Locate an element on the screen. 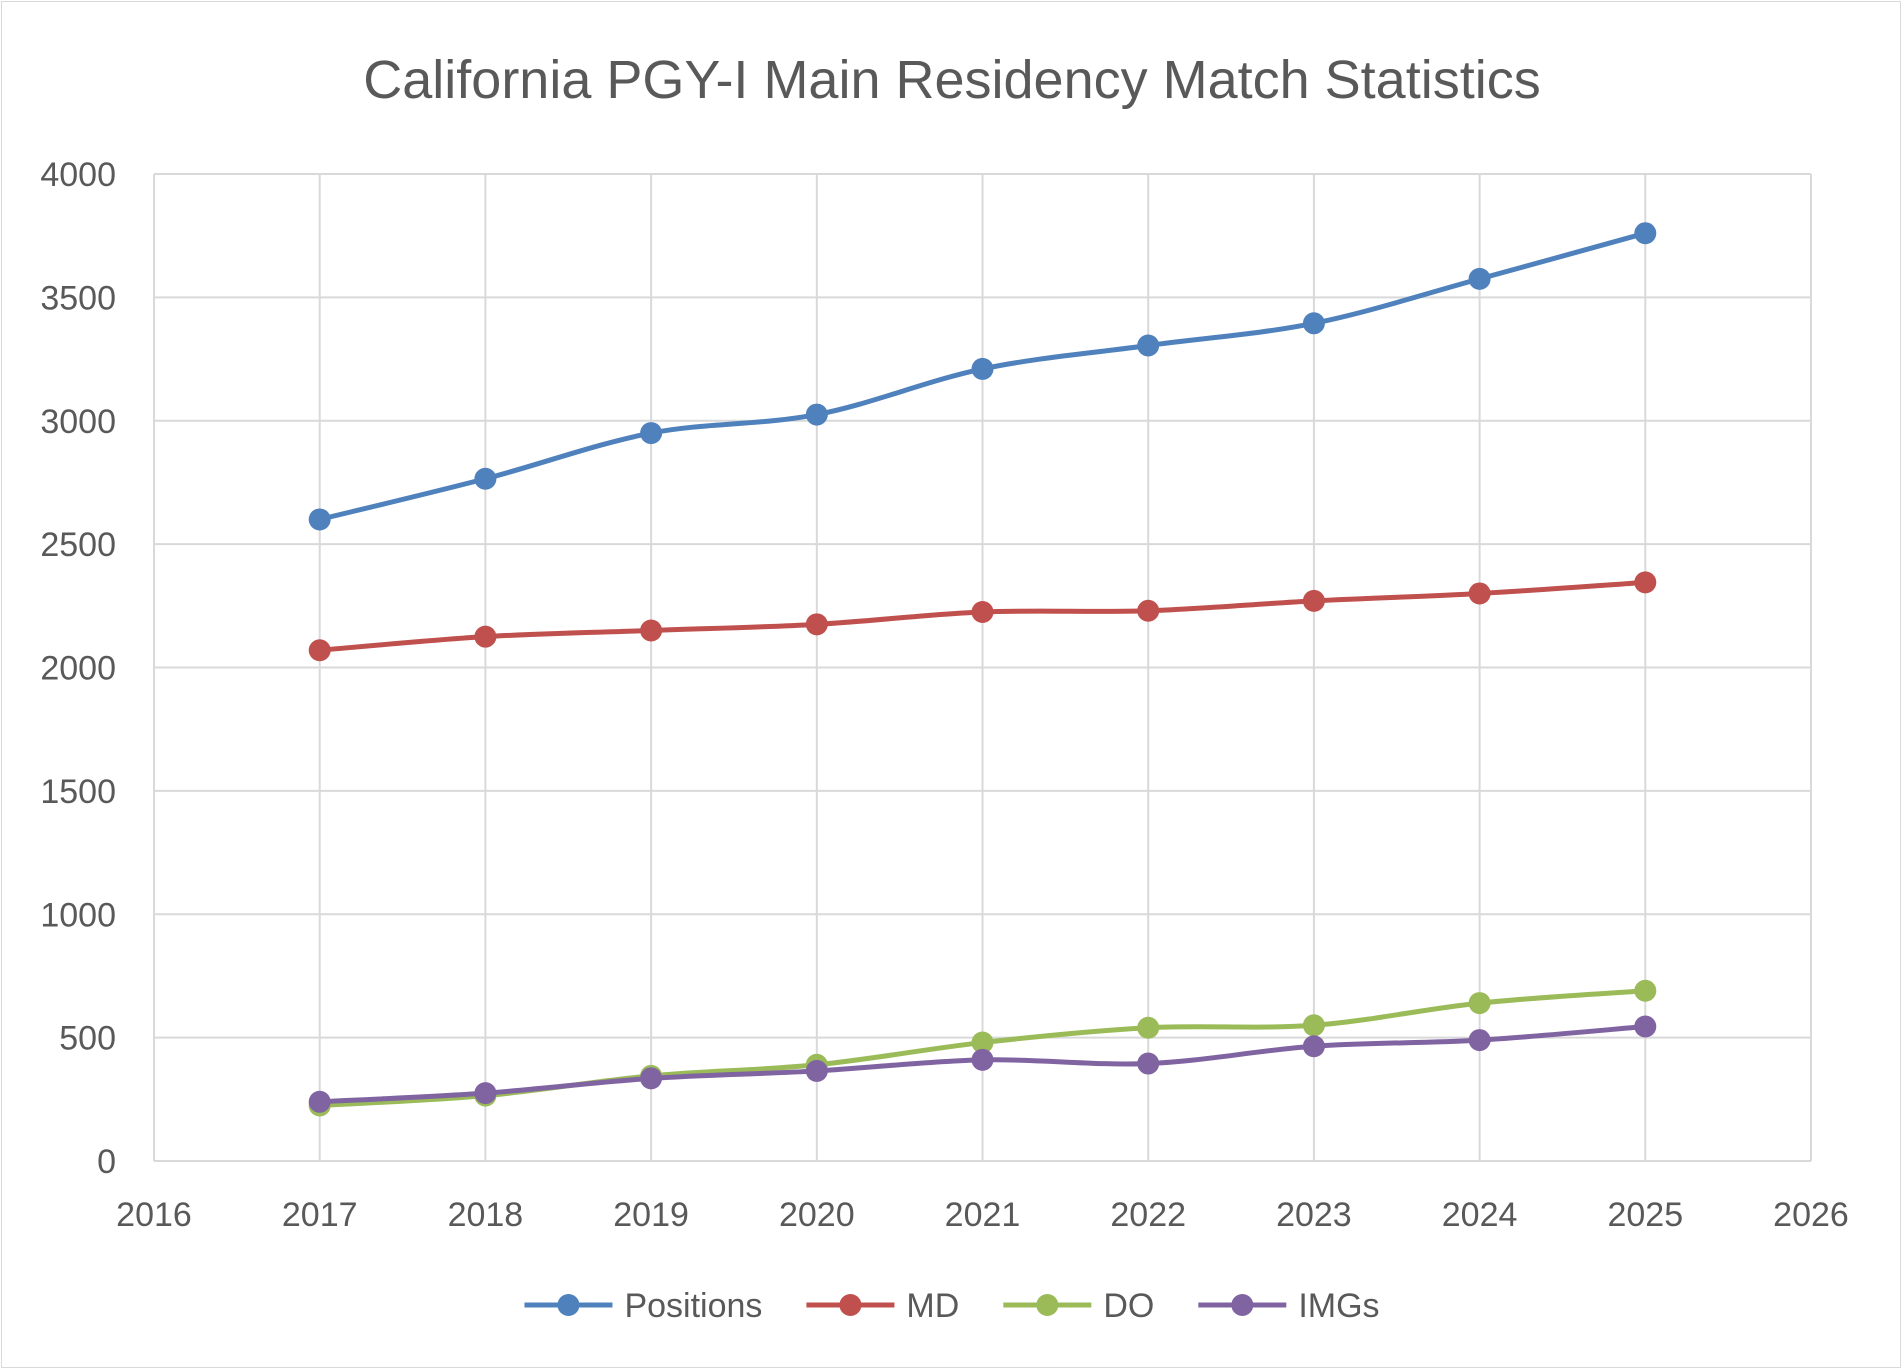 The image size is (1904, 1371). series-md is located at coordinates (982, 616).